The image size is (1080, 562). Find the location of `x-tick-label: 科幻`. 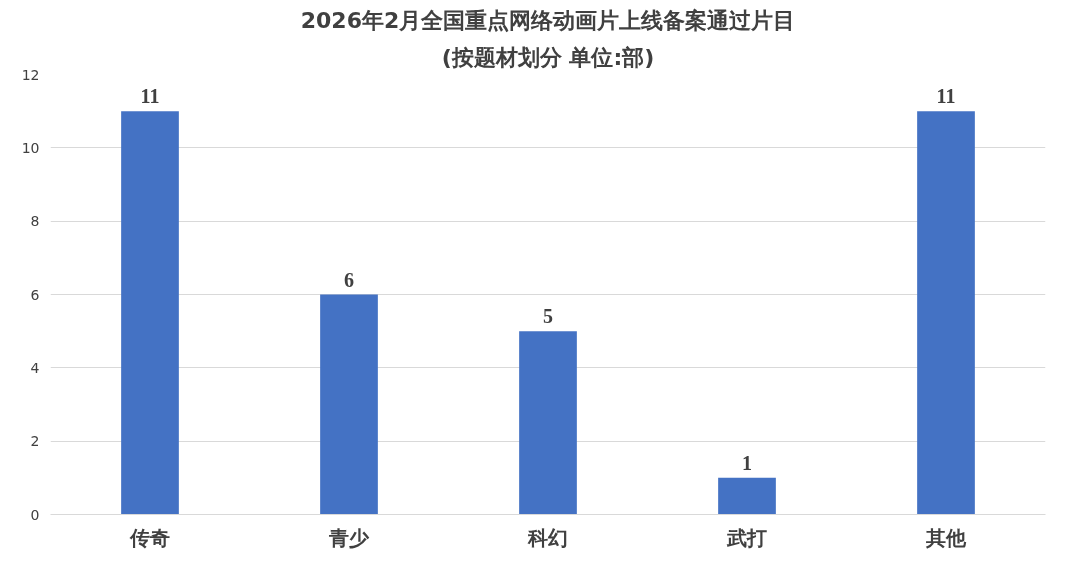

x-tick-label: 科幻 is located at coordinates (547, 537).